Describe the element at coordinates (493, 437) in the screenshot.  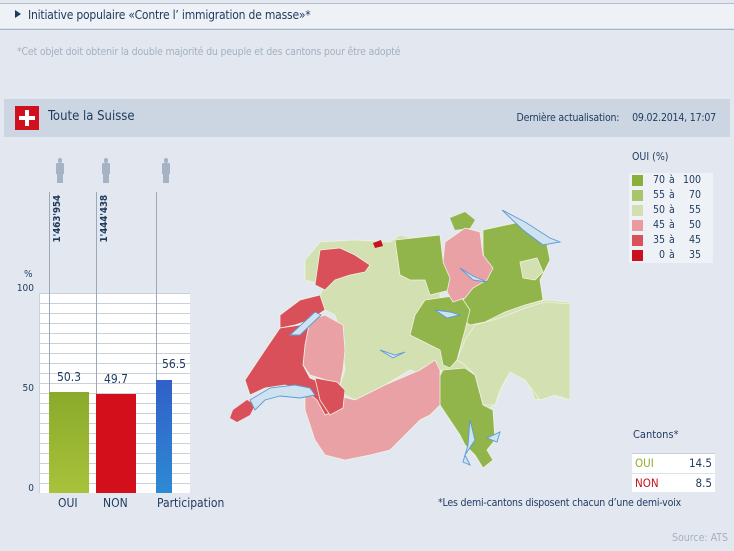
I see `lake-lugano` at that location.